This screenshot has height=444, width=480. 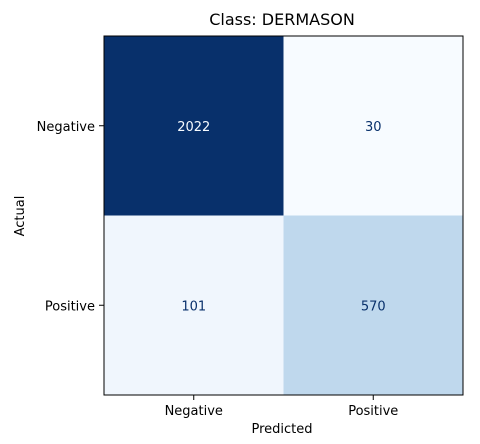 I want to click on y-tick-label: Positive, so click(x=70, y=306).